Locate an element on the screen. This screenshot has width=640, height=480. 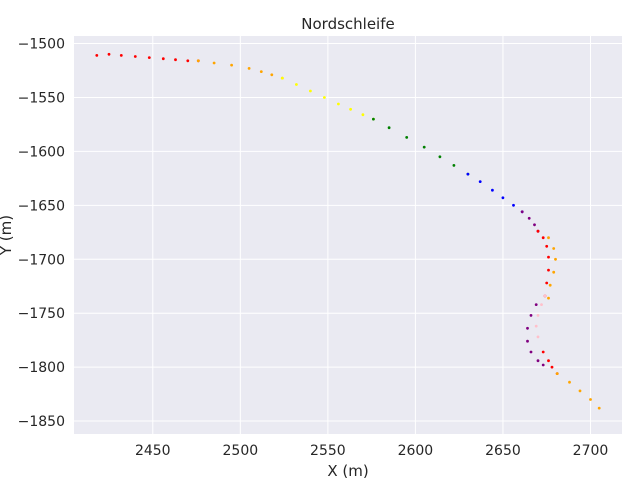
y-tick-label: −1600 is located at coordinates (41, 152).